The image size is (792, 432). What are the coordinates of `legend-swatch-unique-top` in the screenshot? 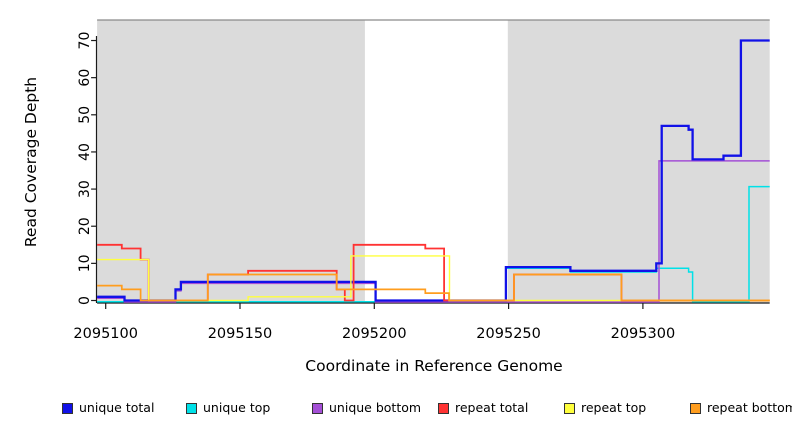 It's located at (191, 408).